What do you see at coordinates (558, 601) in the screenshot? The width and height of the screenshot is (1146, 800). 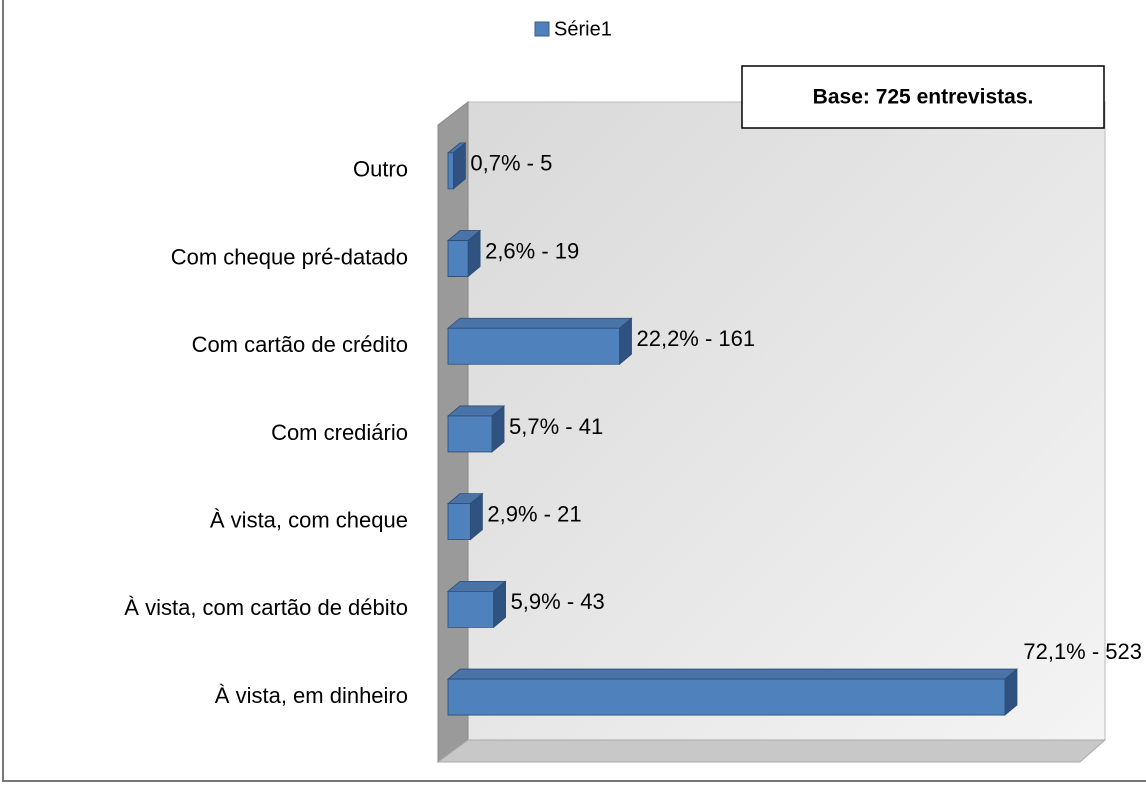 I see `data-label: 5,9% - 43` at bounding box center [558, 601].